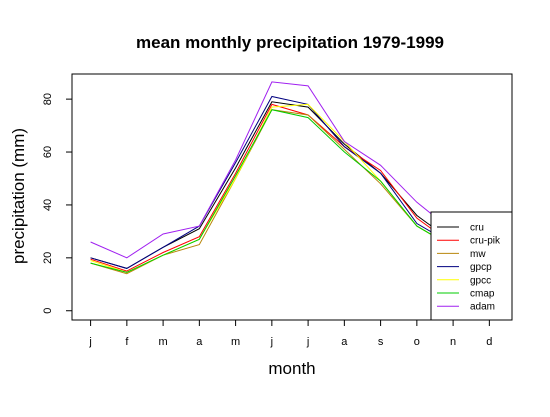  I want to click on legend-label-cru-pik: cru-pik, so click(485, 241).